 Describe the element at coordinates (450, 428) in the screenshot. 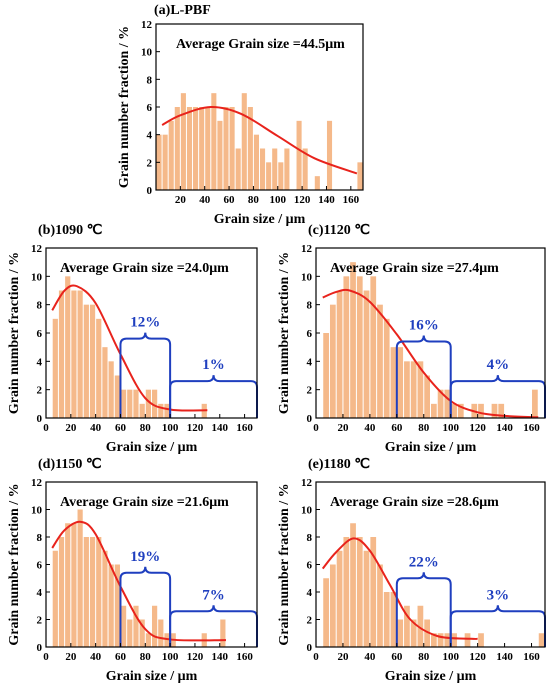

I see `xtick-label-c-5: 100` at that location.